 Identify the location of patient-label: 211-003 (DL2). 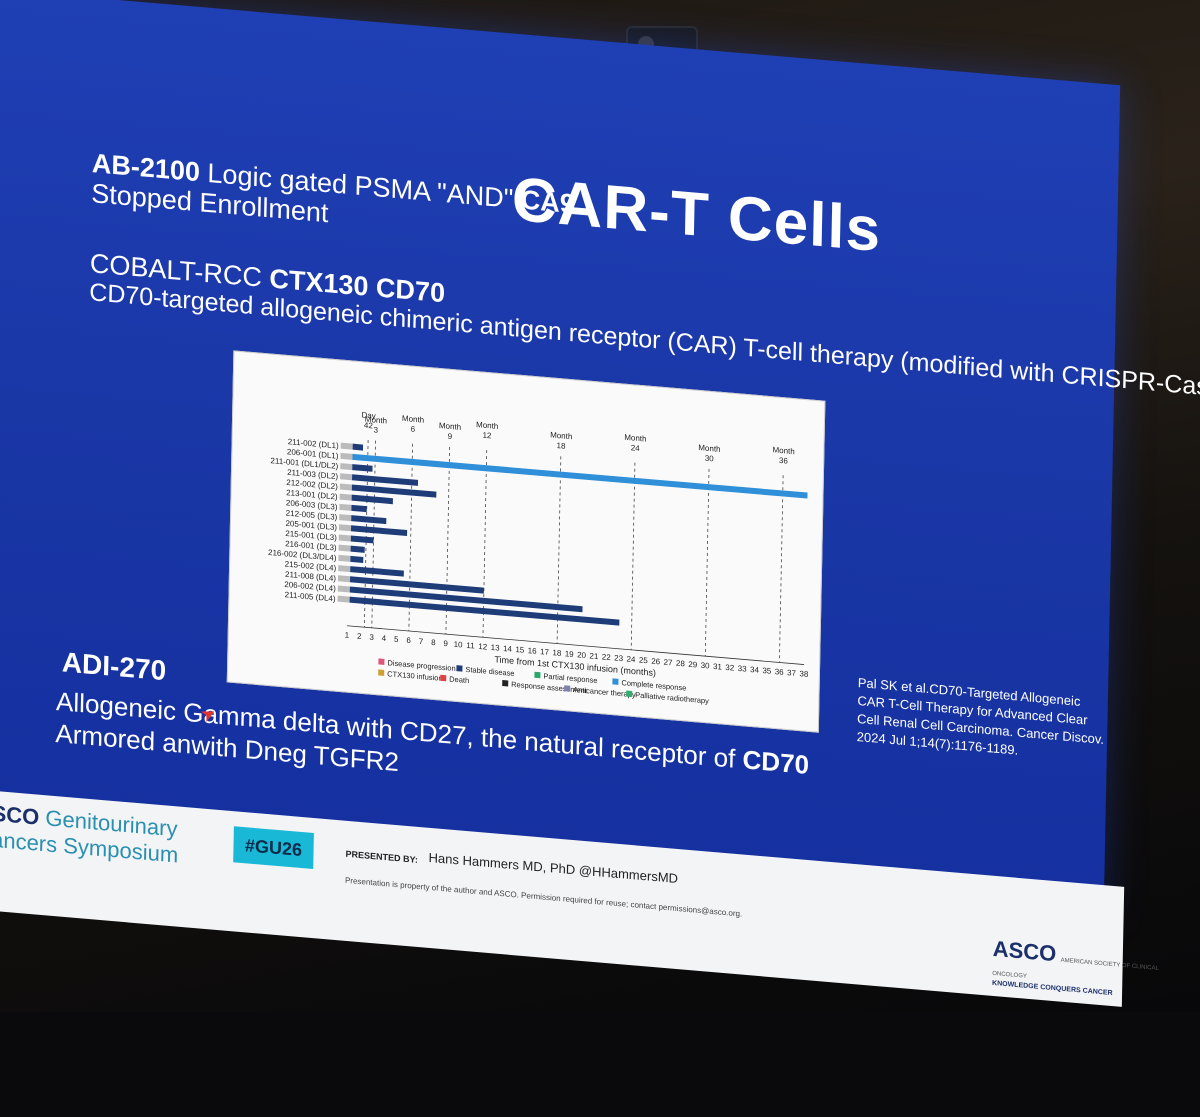
(312, 474).